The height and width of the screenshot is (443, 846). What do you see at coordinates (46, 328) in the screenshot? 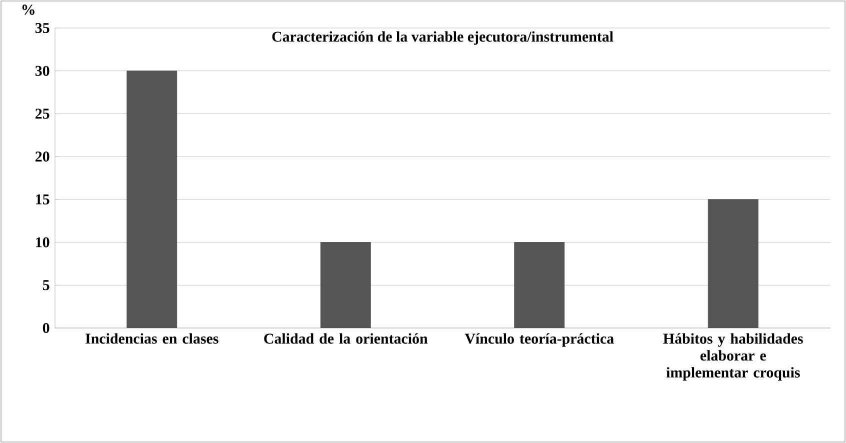
I see `y-tick-label: 0` at bounding box center [46, 328].